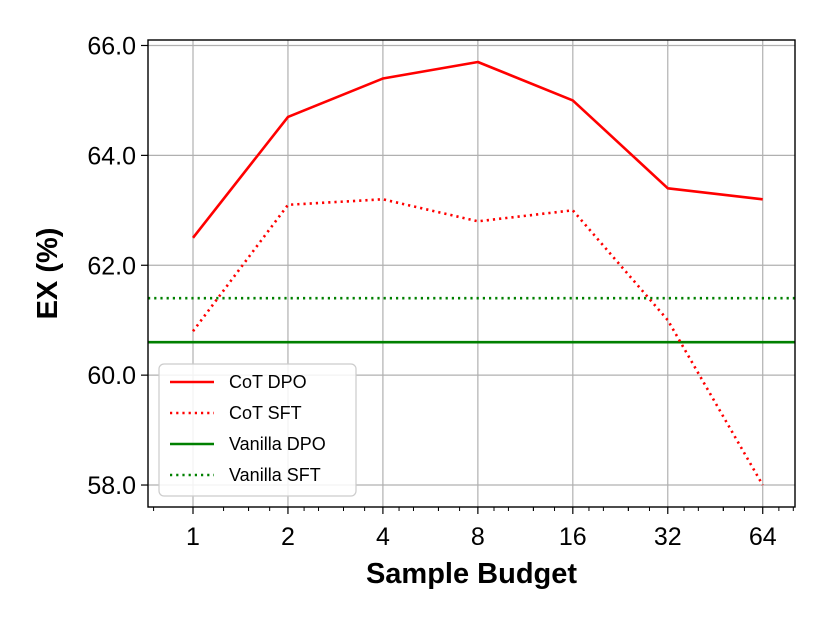 This screenshot has height=623, width=830. What do you see at coordinates (265, 413) in the screenshot?
I see `legend-label-cot-sft: CoT SFT` at bounding box center [265, 413].